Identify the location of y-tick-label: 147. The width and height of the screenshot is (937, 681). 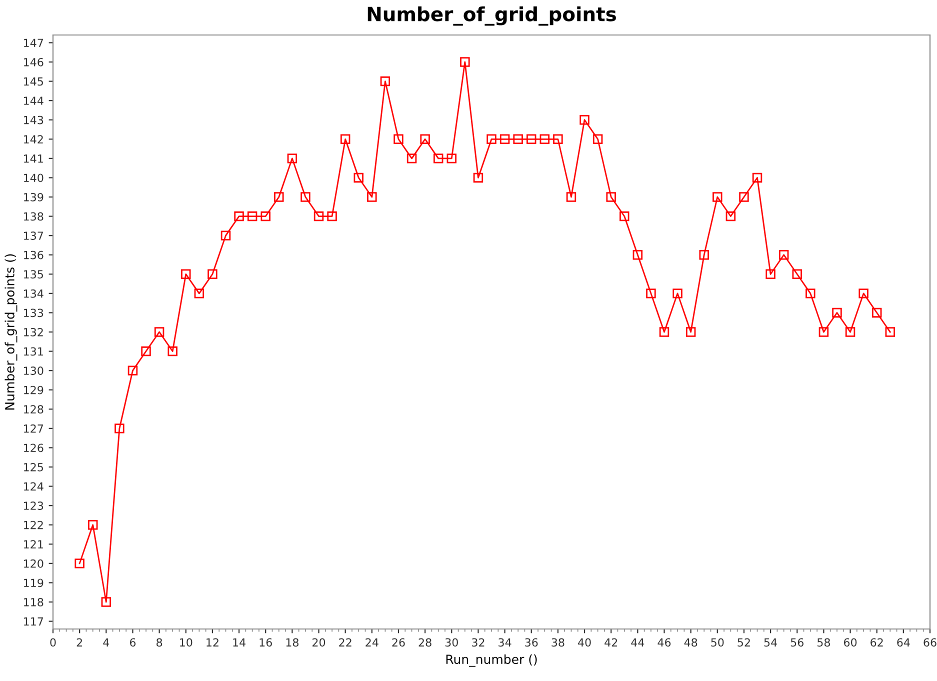
(34, 42).